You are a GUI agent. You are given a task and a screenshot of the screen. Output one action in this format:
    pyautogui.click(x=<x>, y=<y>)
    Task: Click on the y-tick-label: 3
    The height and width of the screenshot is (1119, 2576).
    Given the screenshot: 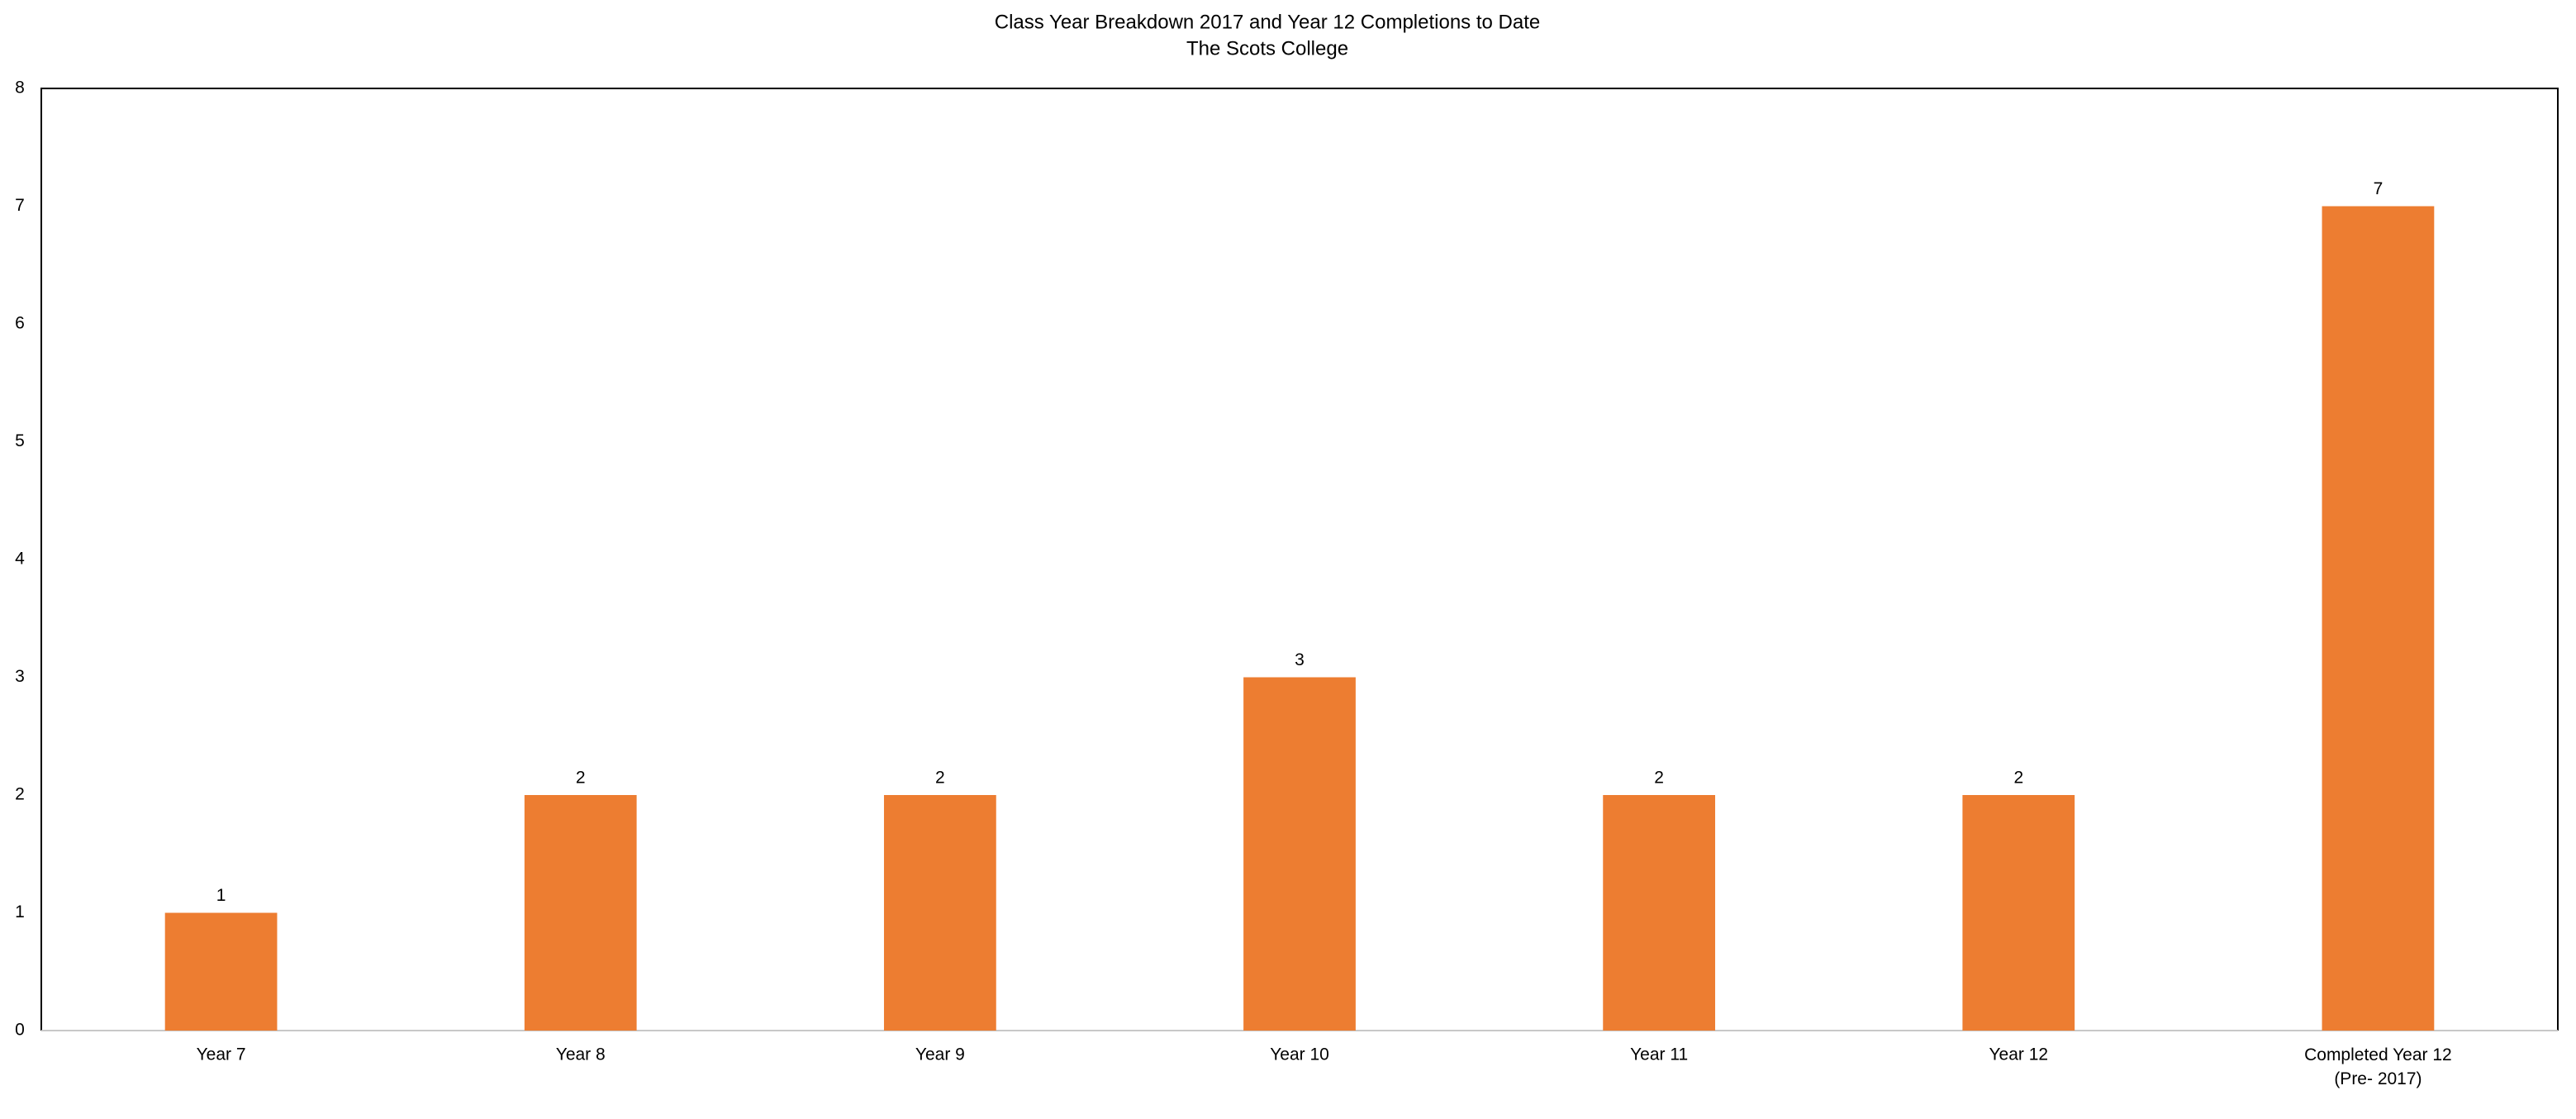 What is the action you would take?
    pyautogui.click(x=20, y=676)
    